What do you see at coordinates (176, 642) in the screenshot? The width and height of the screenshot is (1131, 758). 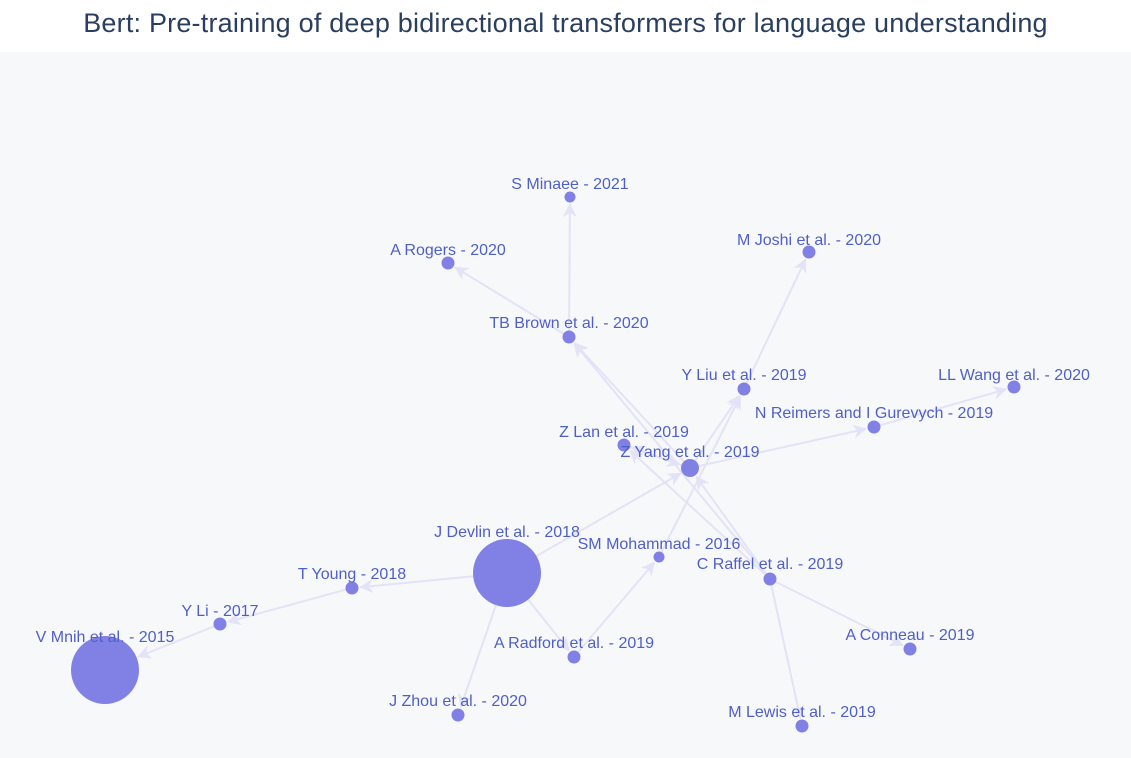 I see `edge-li-mnih` at bounding box center [176, 642].